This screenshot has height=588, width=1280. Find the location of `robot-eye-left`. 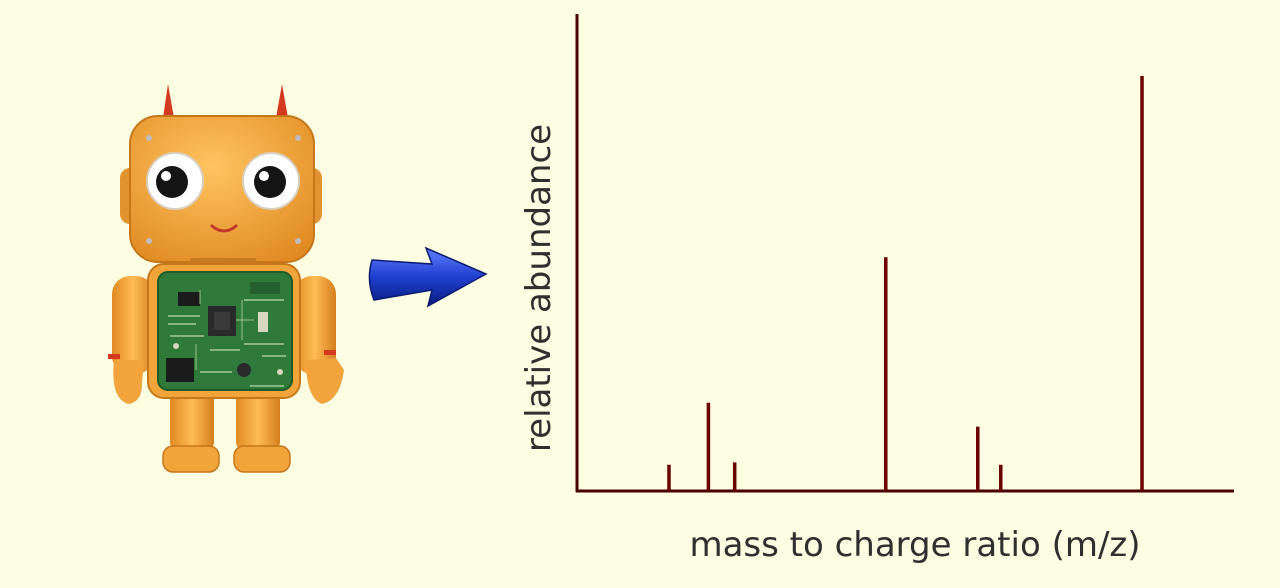

robot-eye-left is located at coordinates (175, 181).